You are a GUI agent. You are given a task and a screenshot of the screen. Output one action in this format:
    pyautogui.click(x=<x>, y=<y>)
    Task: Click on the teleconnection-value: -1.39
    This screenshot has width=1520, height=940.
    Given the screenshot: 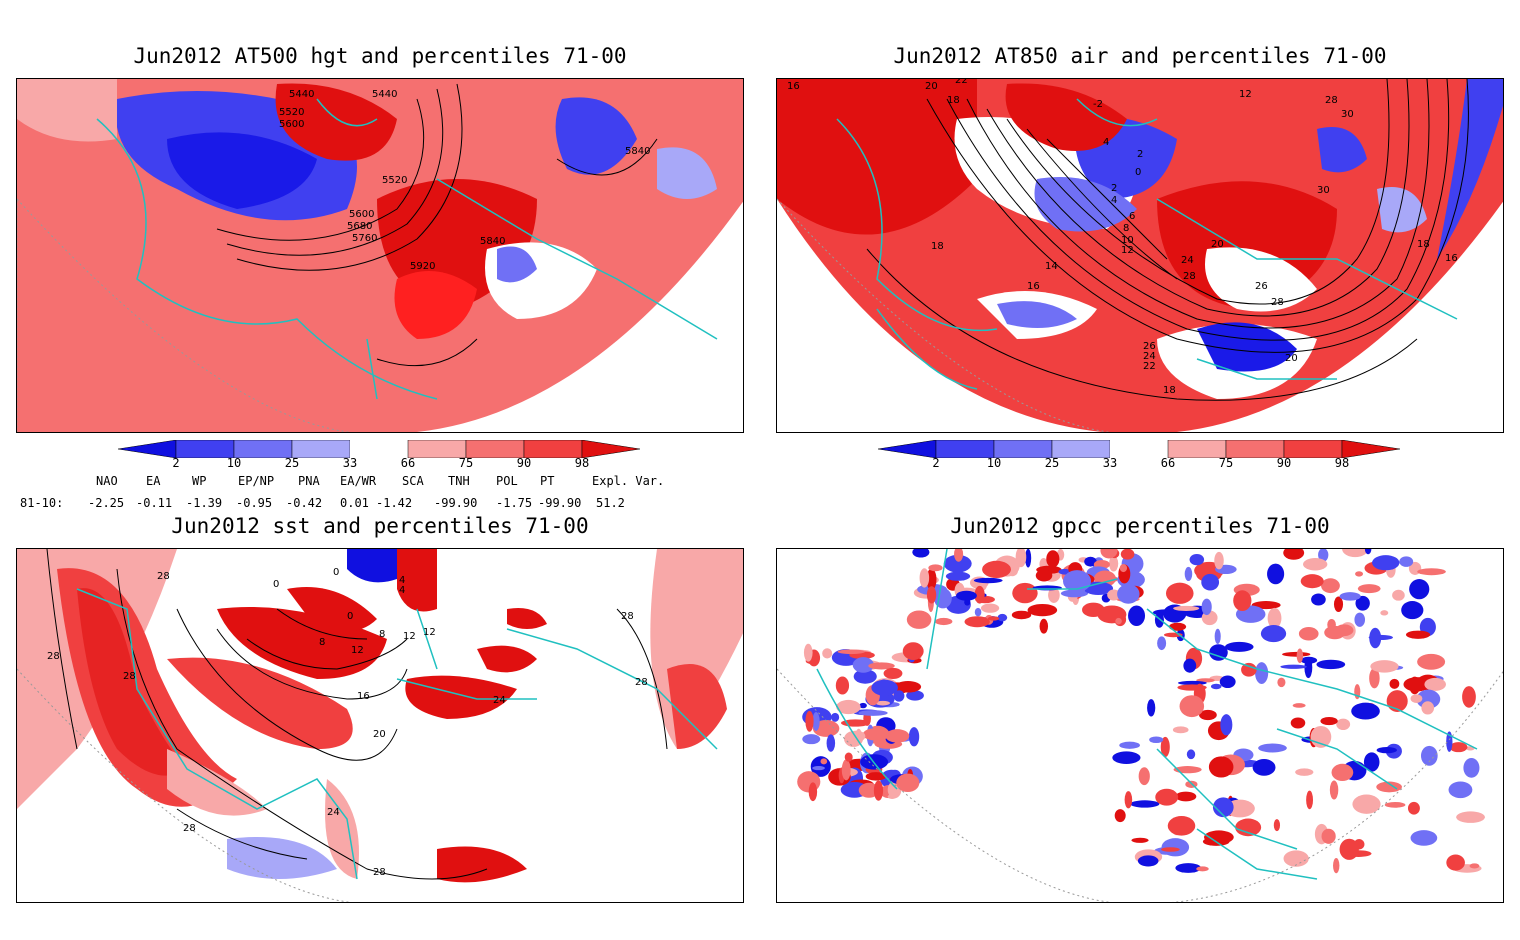 What is the action you would take?
    pyautogui.click(x=204, y=503)
    